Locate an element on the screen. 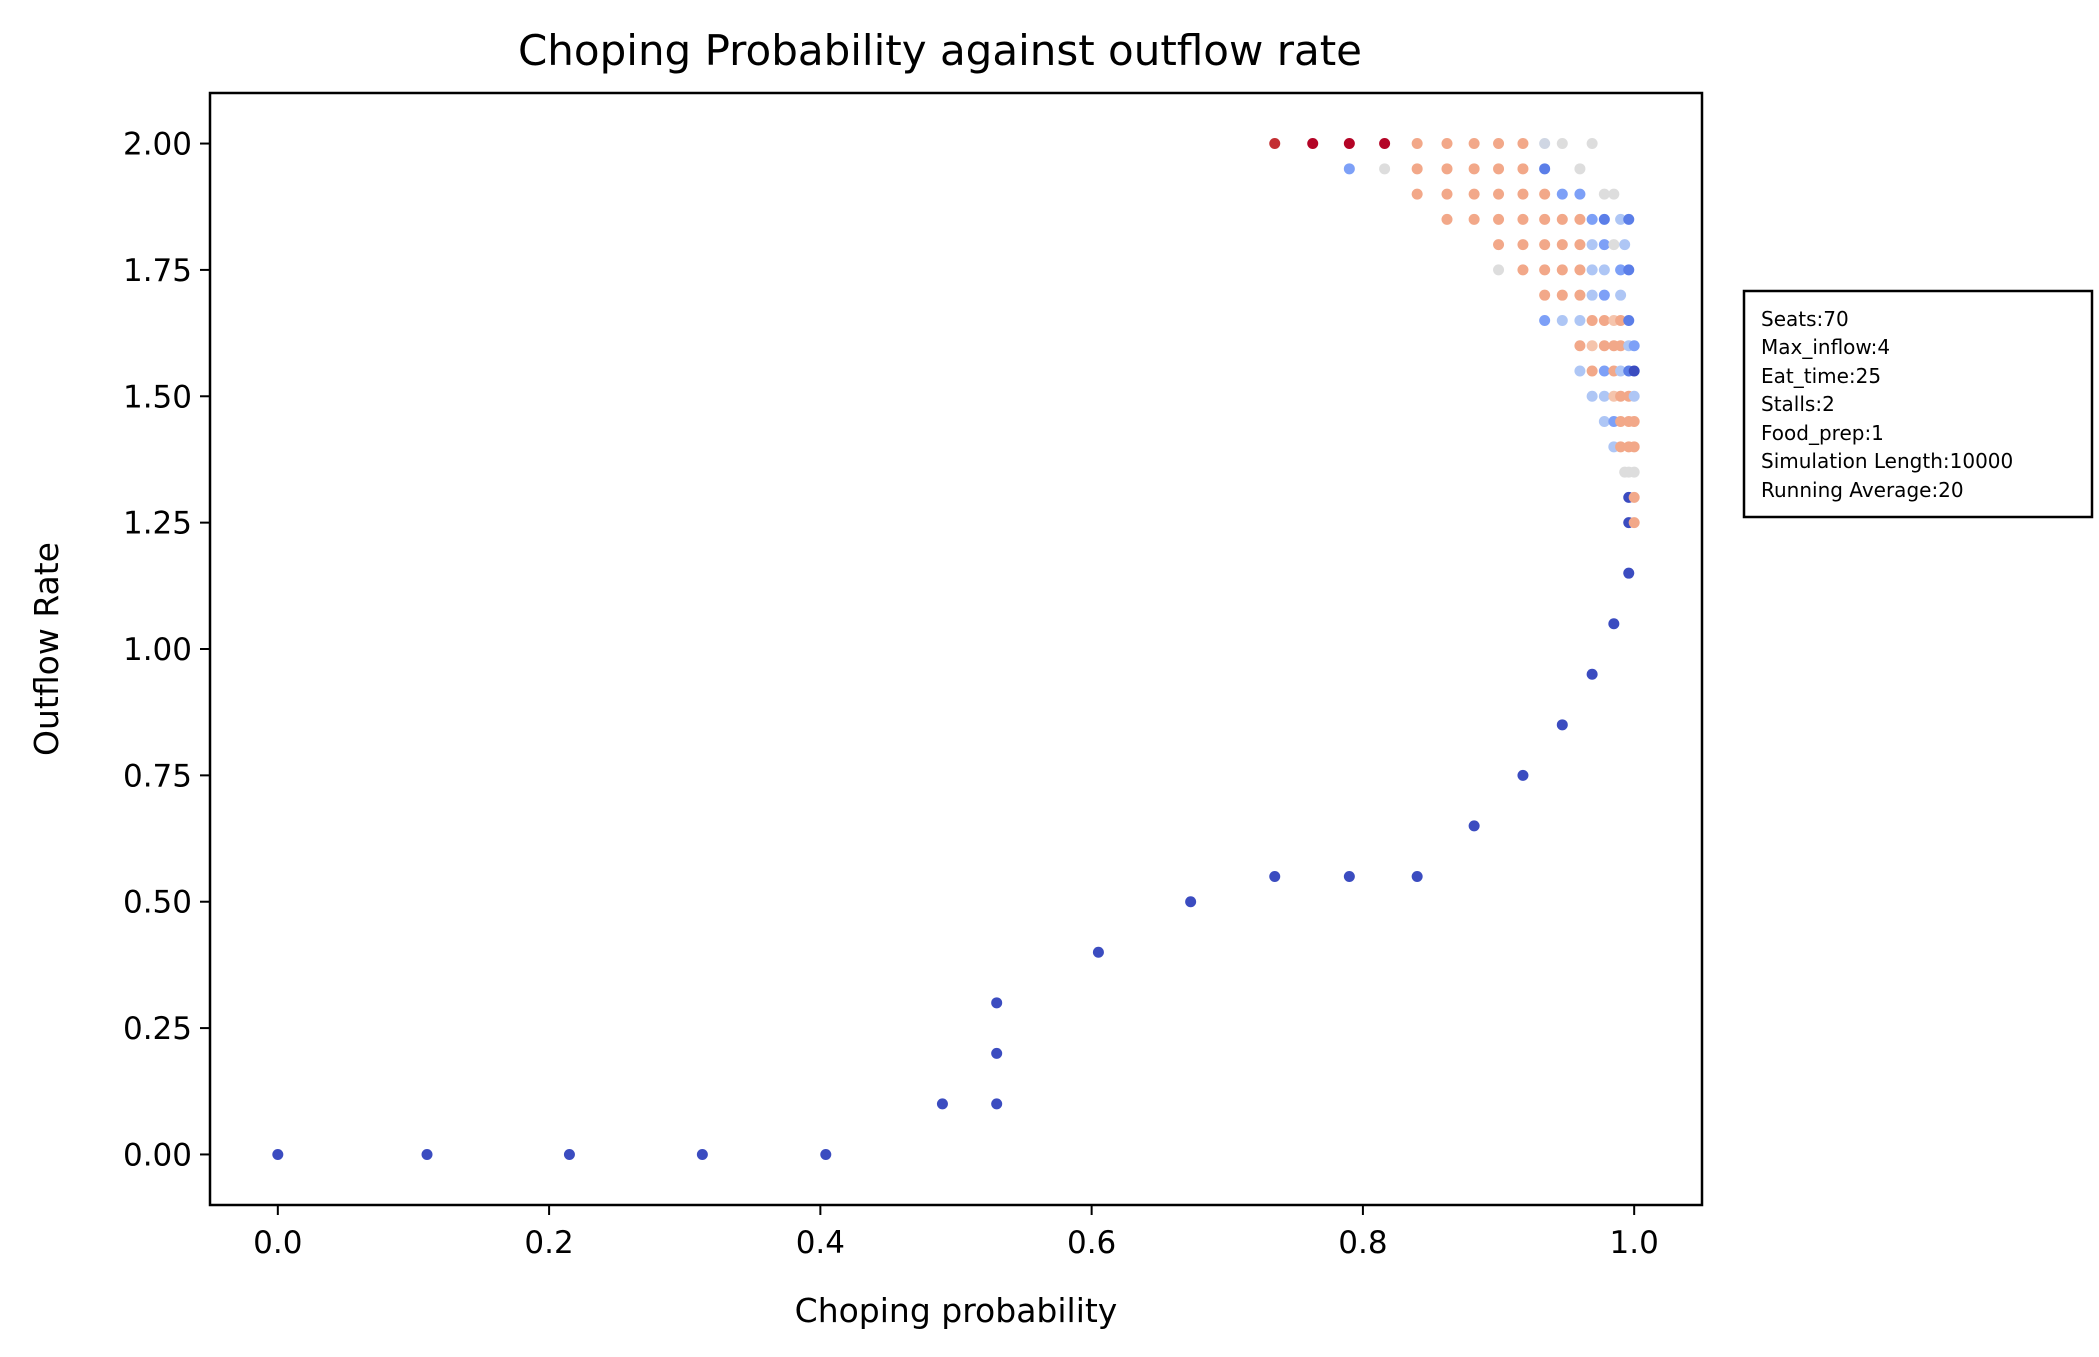  x-tick-label: 0.6 is located at coordinates (1091, 1243).